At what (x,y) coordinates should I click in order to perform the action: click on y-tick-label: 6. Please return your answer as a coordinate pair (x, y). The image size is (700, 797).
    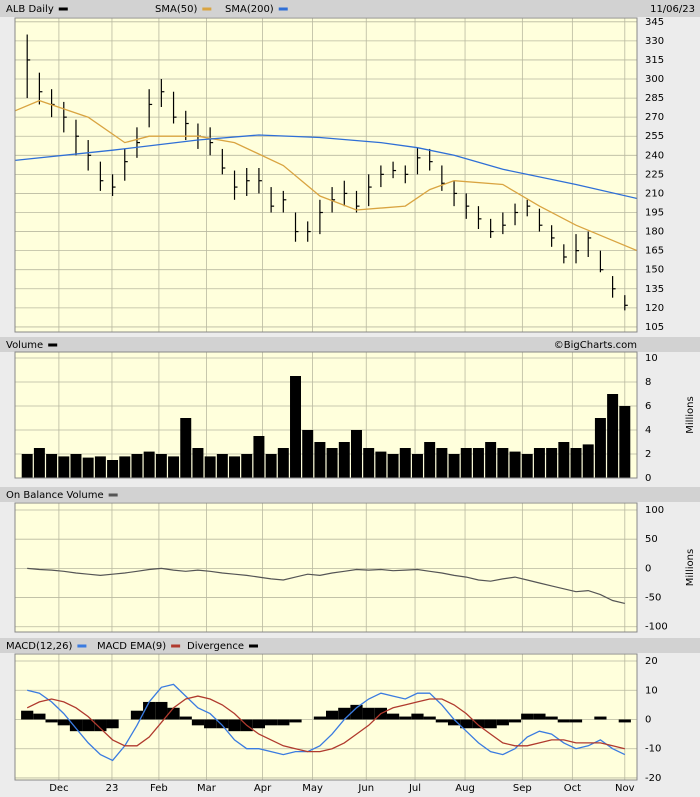
    Looking at the image, I should click on (648, 406).